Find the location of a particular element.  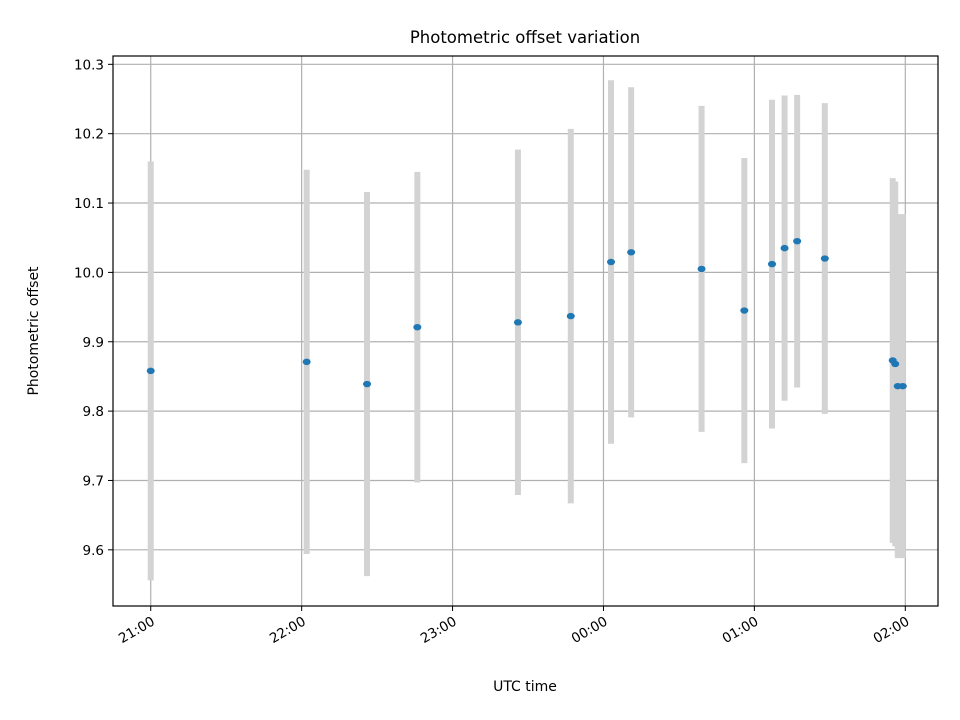

chart-title: Photometric offset variation is located at coordinates (525, 37).